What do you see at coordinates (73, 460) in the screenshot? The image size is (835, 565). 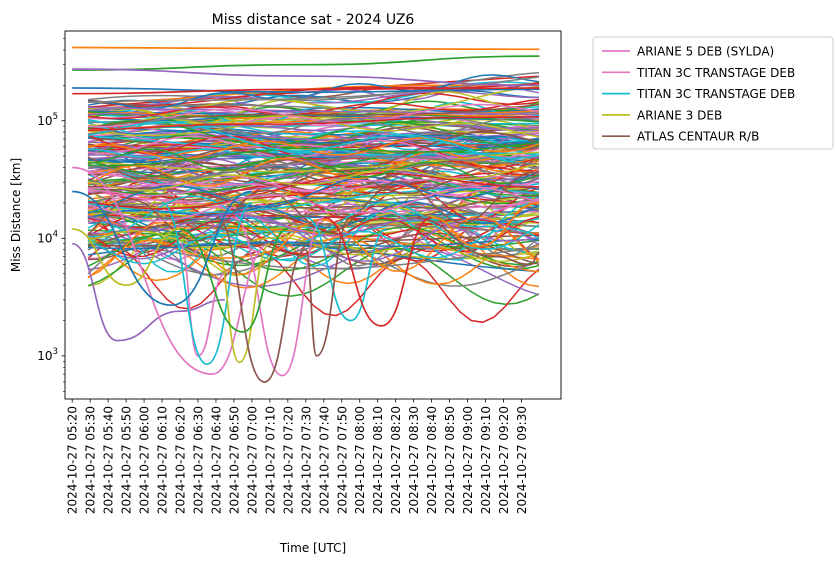 I see `x-tick-label: 2024-10-27 05:20` at bounding box center [73, 460].